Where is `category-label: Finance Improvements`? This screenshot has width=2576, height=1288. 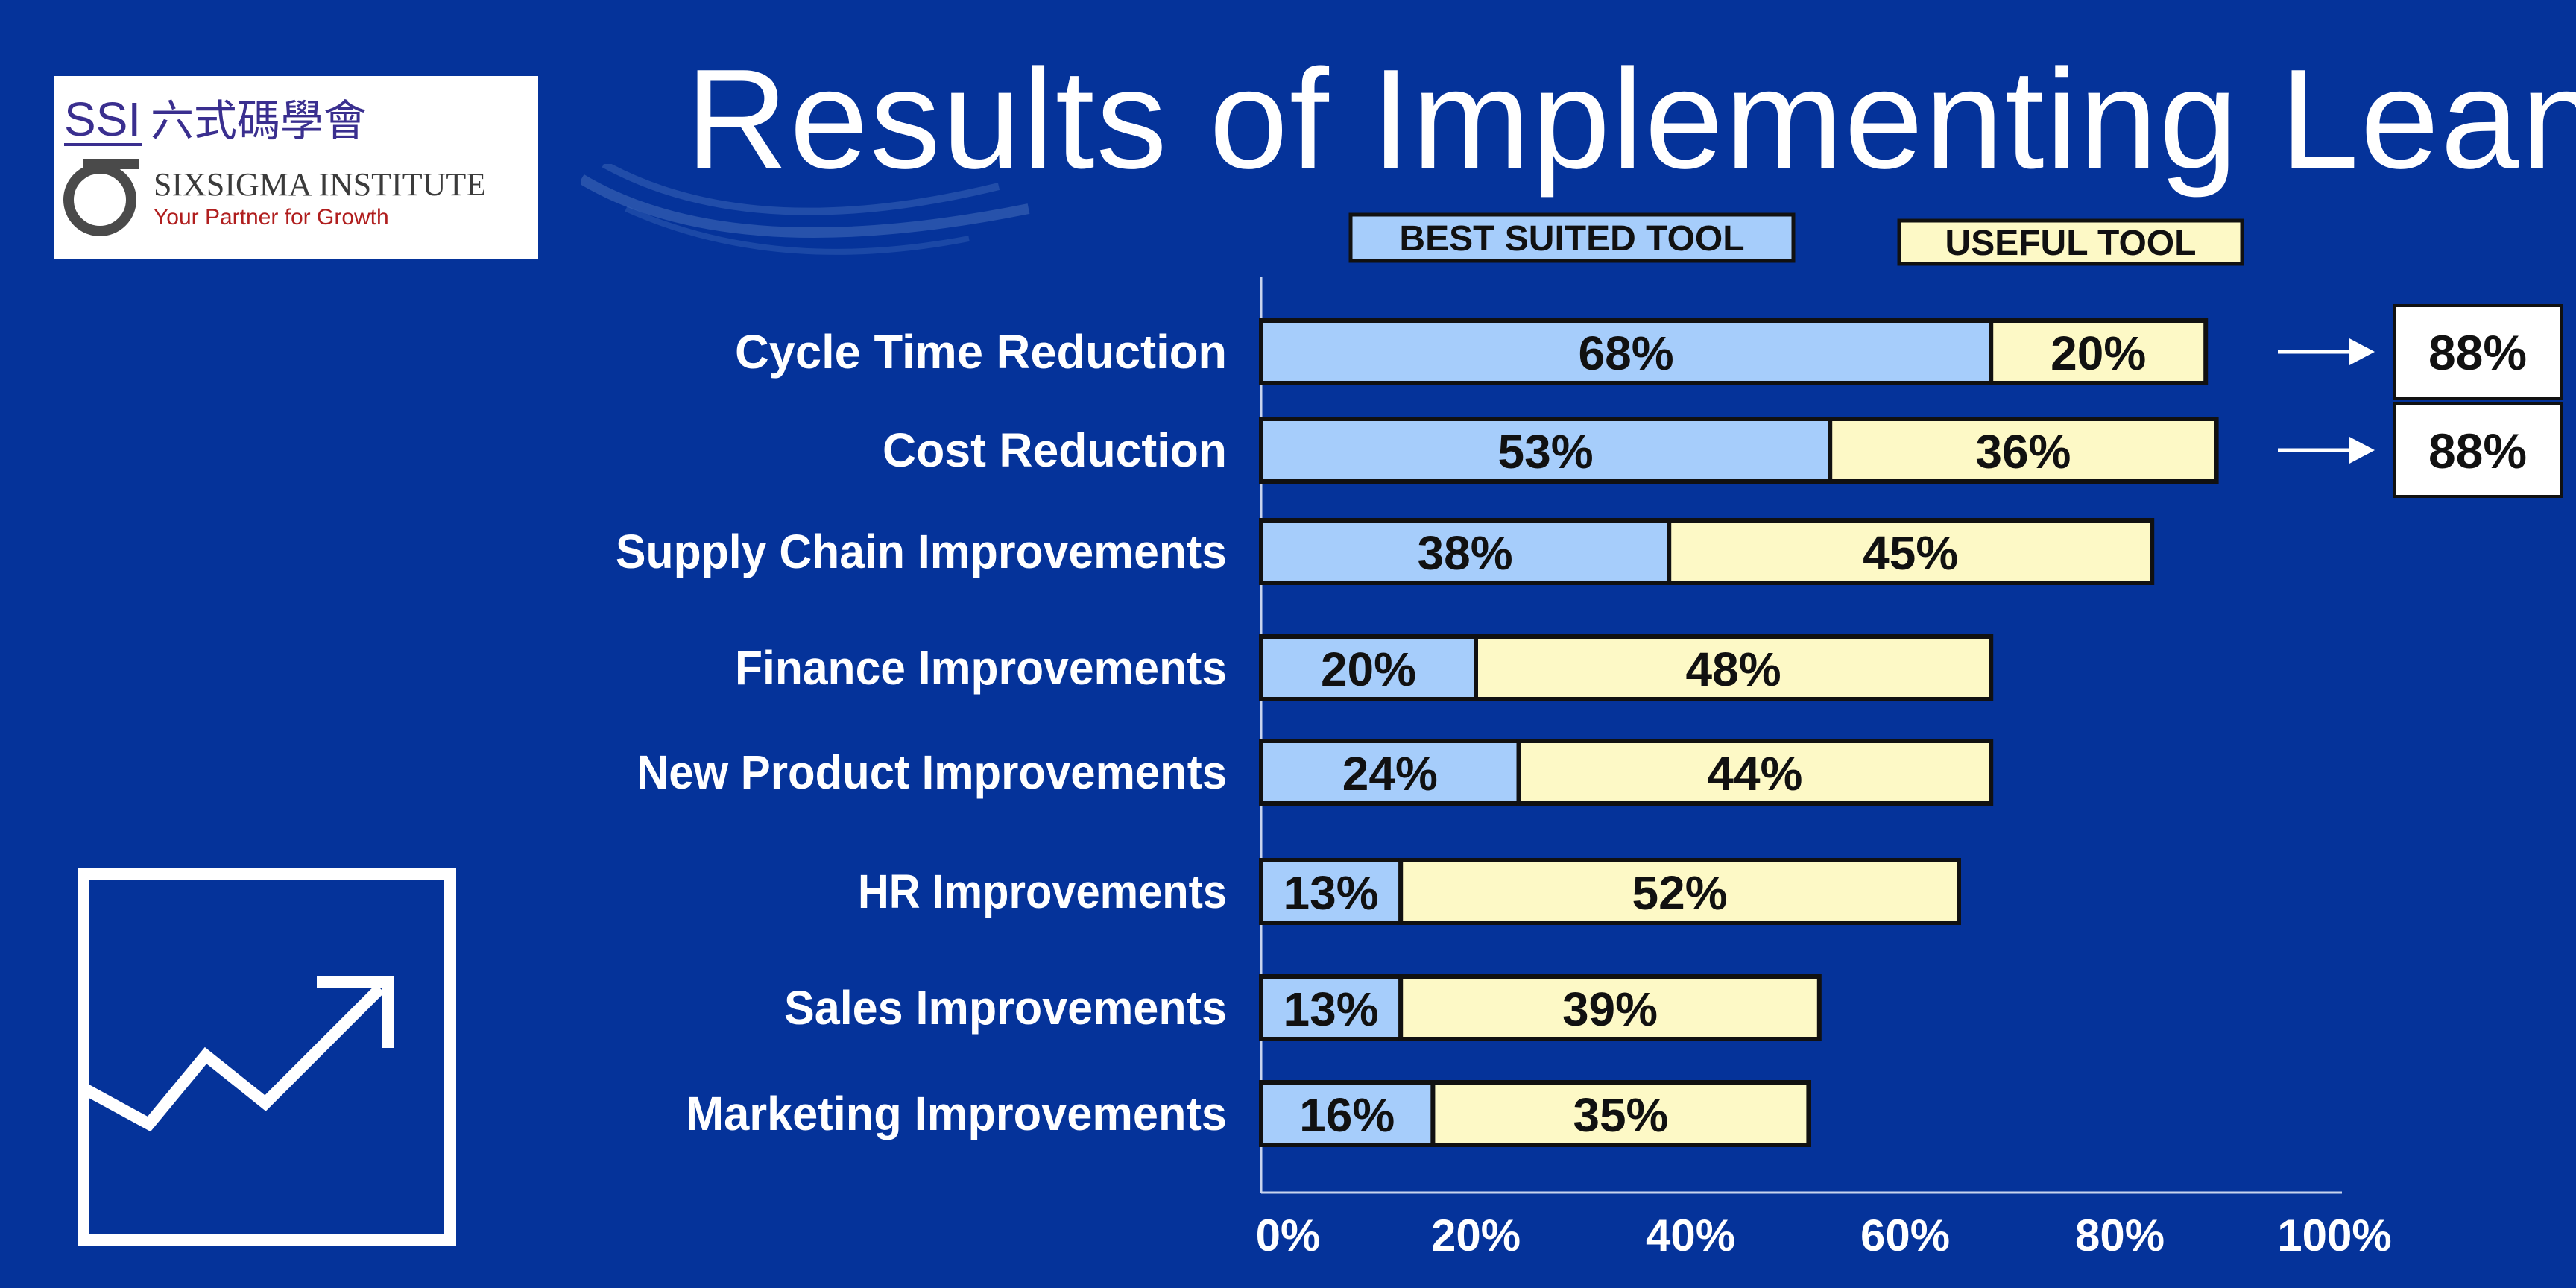
category-label: Finance Improvements is located at coordinates (981, 668).